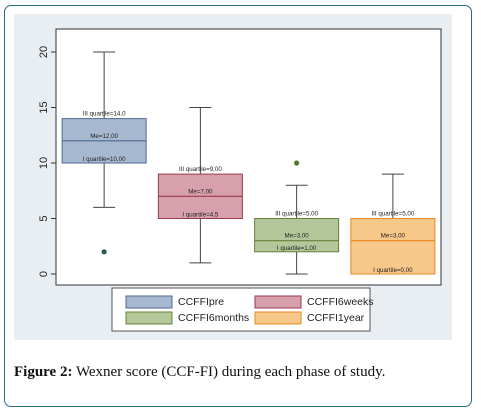  I want to click on legend-item-CCFFI6weeks: CCFFI6weeks, so click(314, 302).